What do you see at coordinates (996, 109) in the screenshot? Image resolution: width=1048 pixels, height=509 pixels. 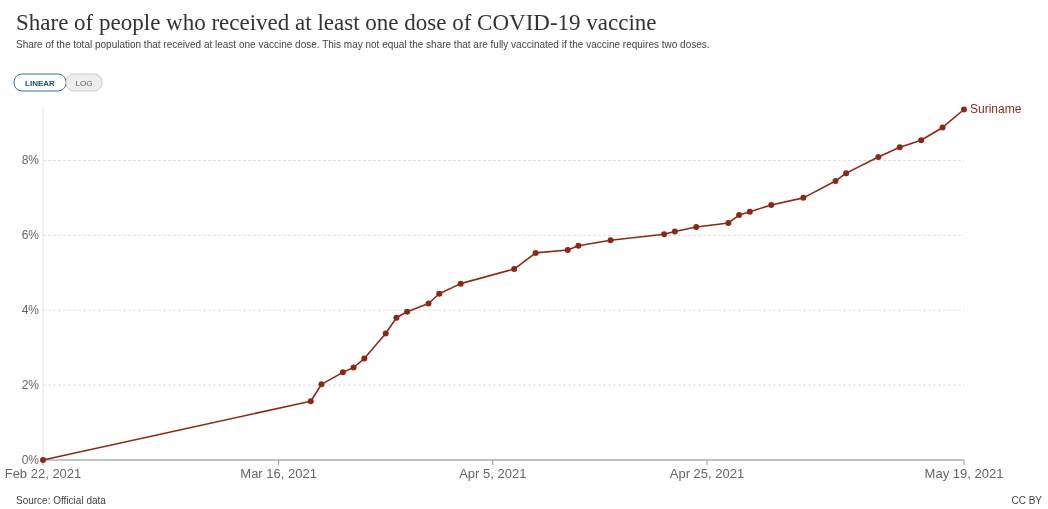 I see `series-label: Suriname` at bounding box center [996, 109].